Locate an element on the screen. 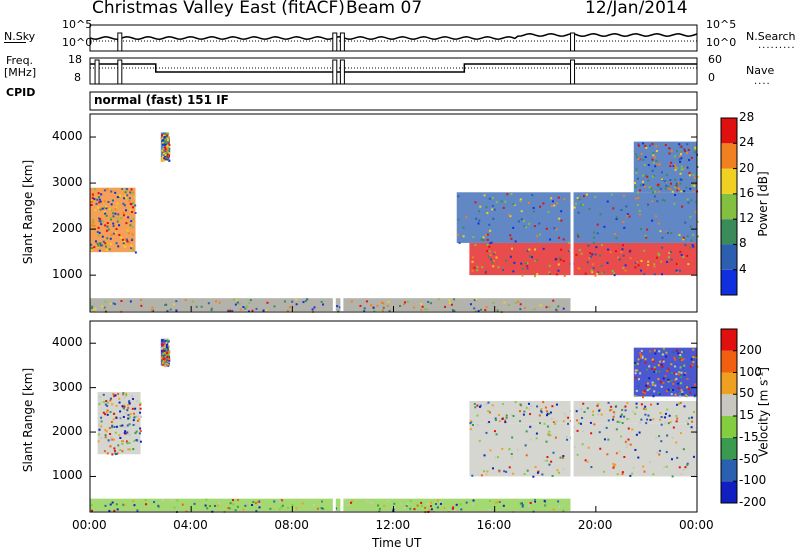 The width and height of the screenshot is (800, 554). freq-panel-frame is located at coordinates (393, 71).